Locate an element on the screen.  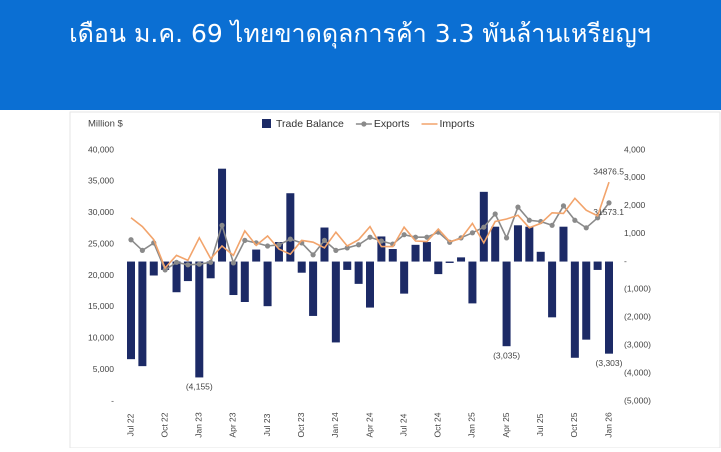
y-tick-label: 20,000 is located at coordinates (101, 275).